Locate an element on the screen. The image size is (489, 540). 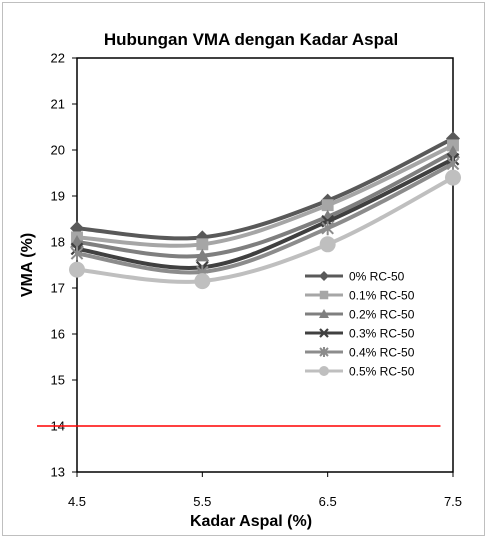
x-tick-label: 7.5 is located at coordinates (453, 501).